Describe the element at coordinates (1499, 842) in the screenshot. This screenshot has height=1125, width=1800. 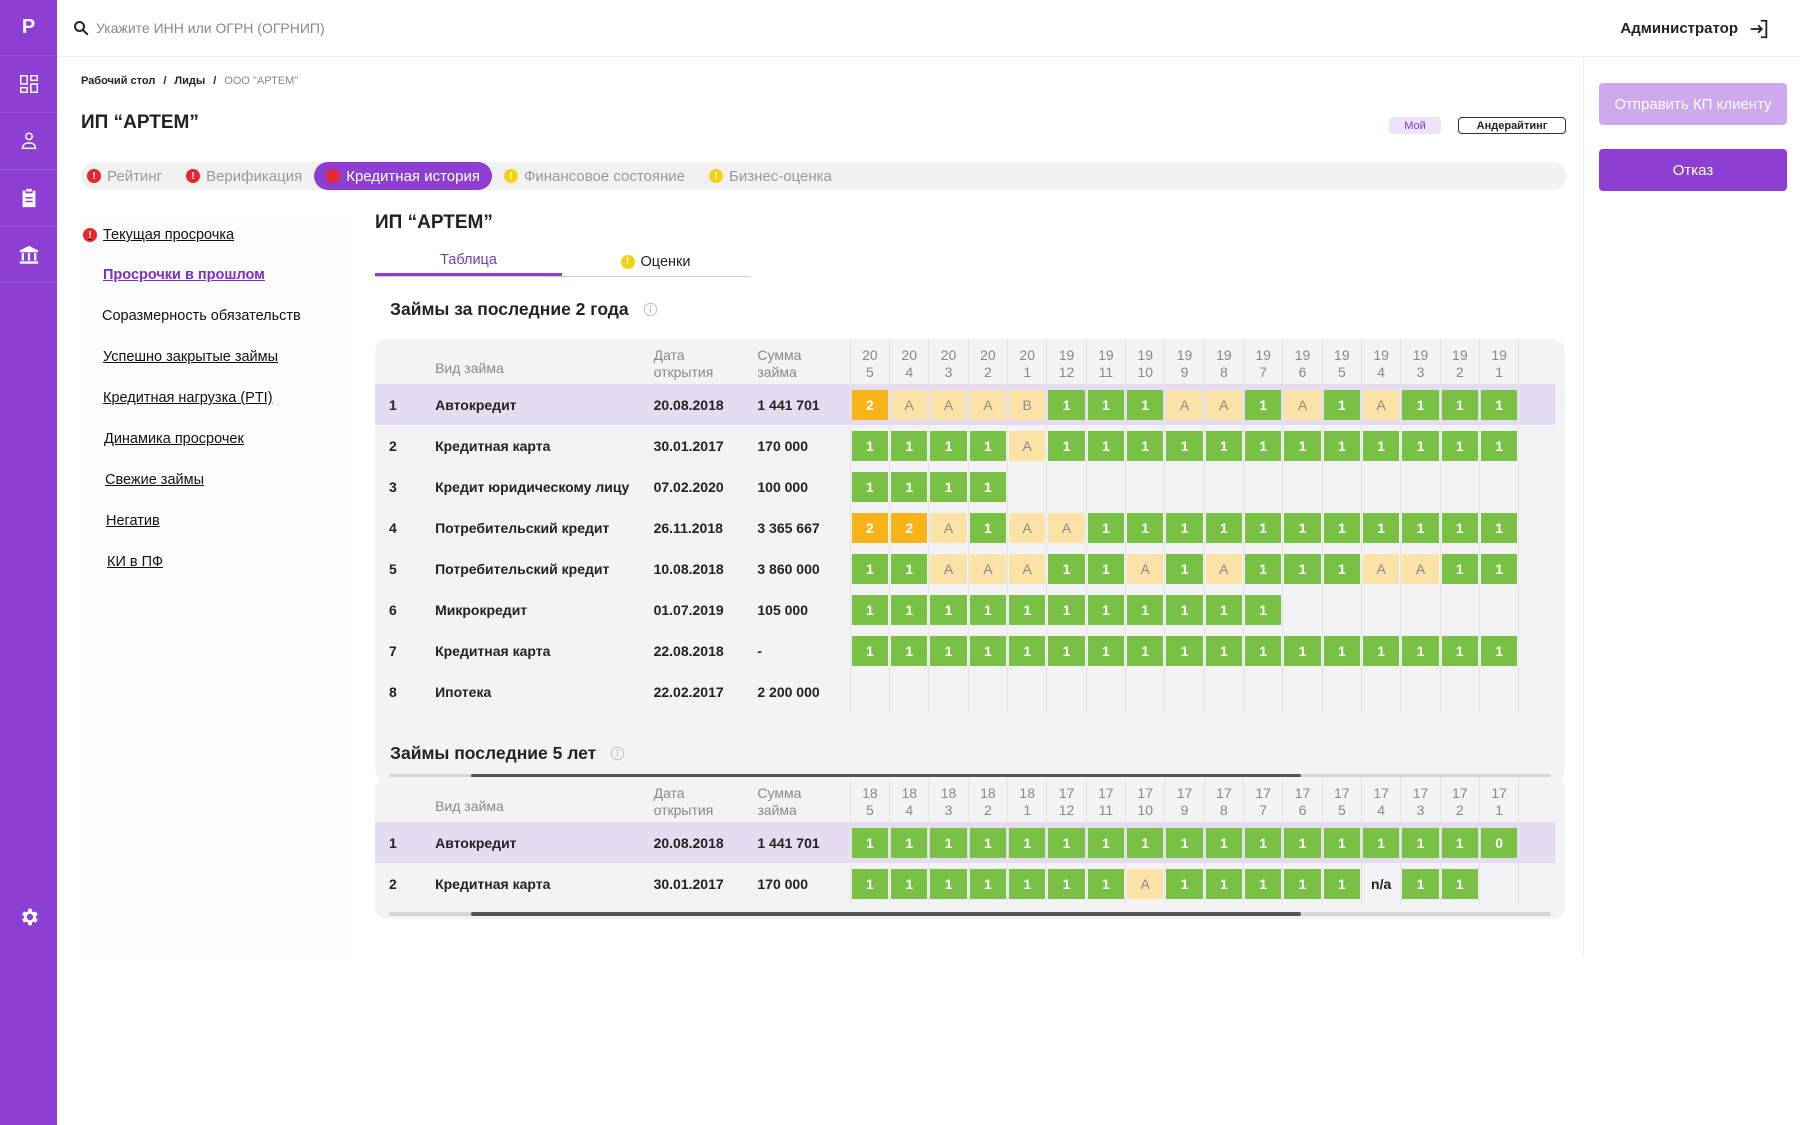
I see `payment-status: 0` at that location.